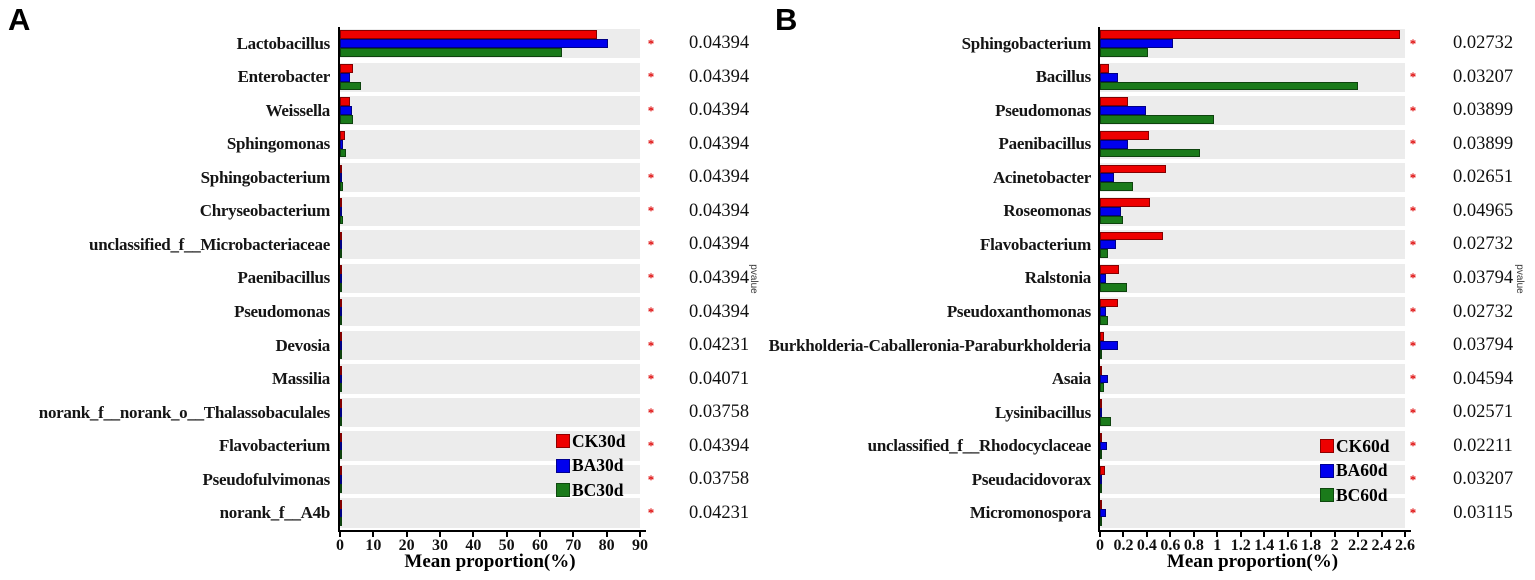 The image size is (1535, 580). I want to click on taxon-row: Micromonospora * 0.03115, so click(1151, 513).